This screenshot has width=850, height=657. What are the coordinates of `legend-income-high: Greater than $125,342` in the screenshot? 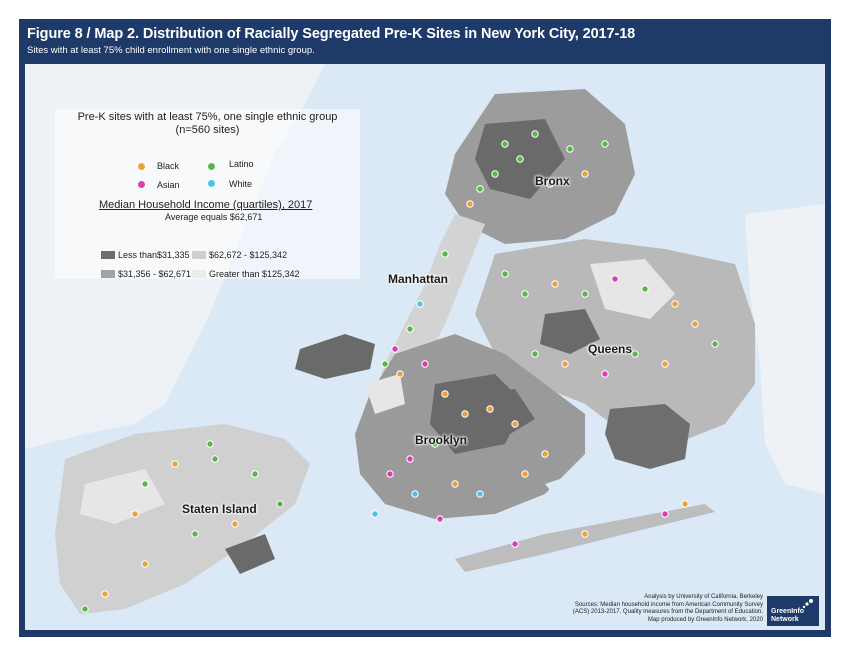 It's located at (254, 274).